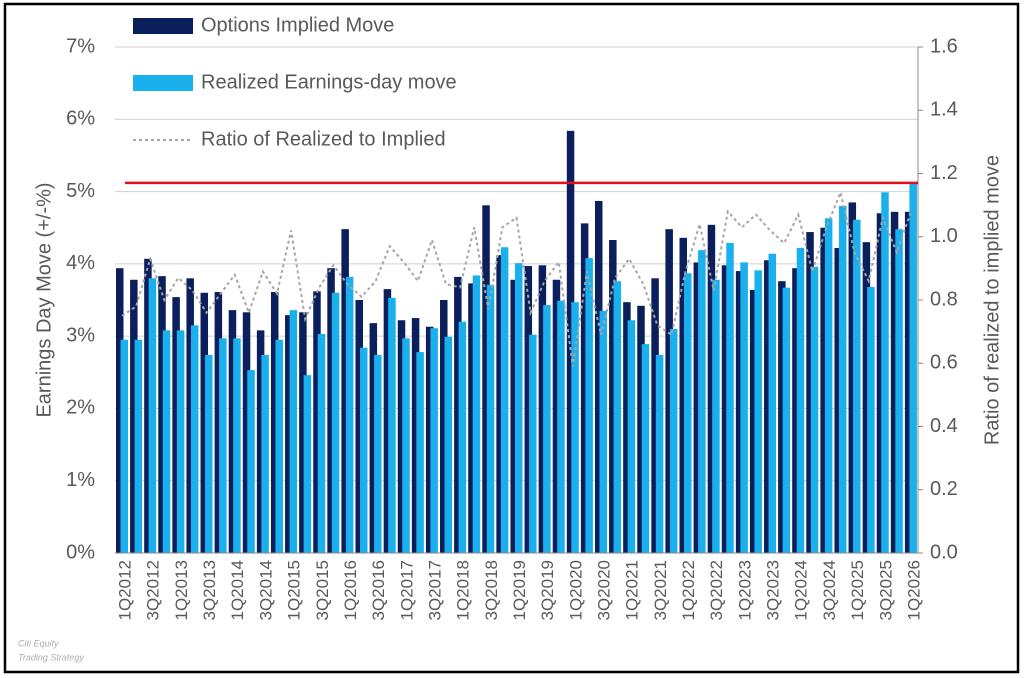 The image size is (1024, 678). What do you see at coordinates (80, 191) in the screenshot?
I see `y-tick-label: 5%` at bounding box center [80, 191].